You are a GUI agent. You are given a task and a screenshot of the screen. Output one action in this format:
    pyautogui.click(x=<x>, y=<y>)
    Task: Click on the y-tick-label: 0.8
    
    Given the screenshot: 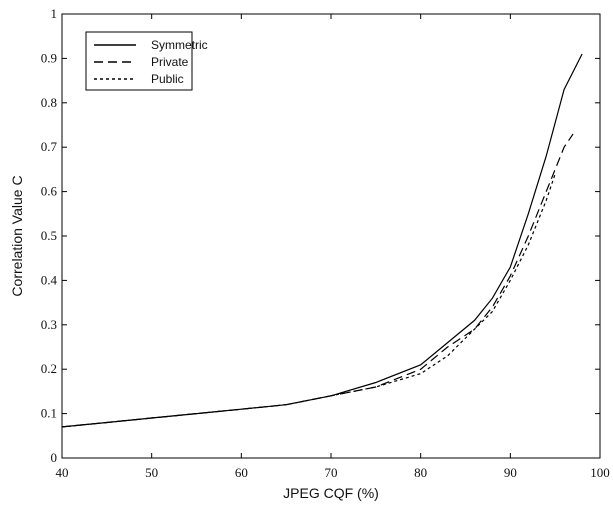 What is the action you would take?
    pyautogui.click(x=49, y=102)
    